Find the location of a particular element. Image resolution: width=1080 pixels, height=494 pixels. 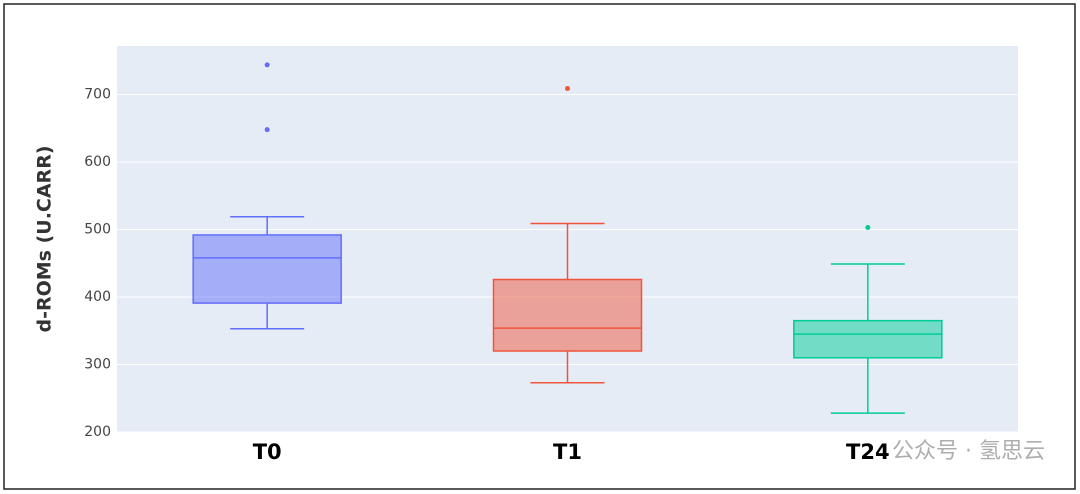

watermark: 公众号 · 氢思云 is located at coordinates (968, 451).